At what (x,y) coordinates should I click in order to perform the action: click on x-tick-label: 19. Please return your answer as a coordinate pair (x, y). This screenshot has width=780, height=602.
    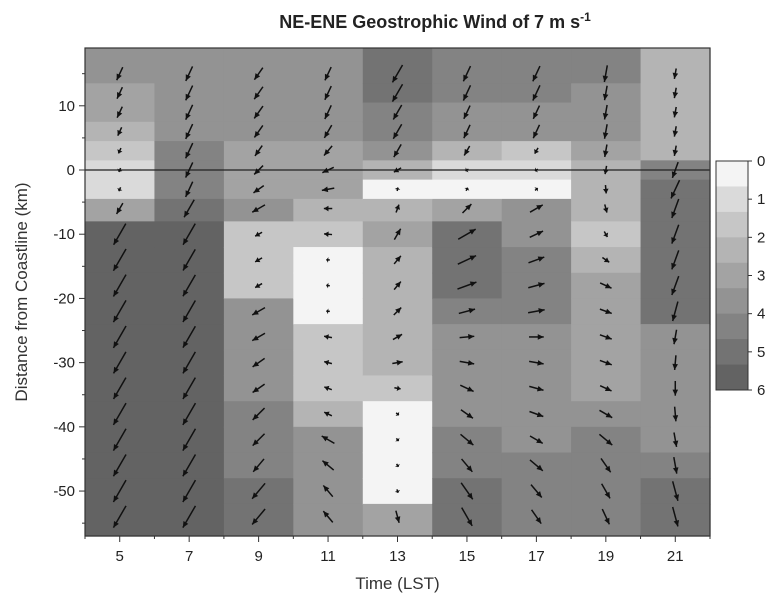
    Looking at the image, I should click on (605, 556).